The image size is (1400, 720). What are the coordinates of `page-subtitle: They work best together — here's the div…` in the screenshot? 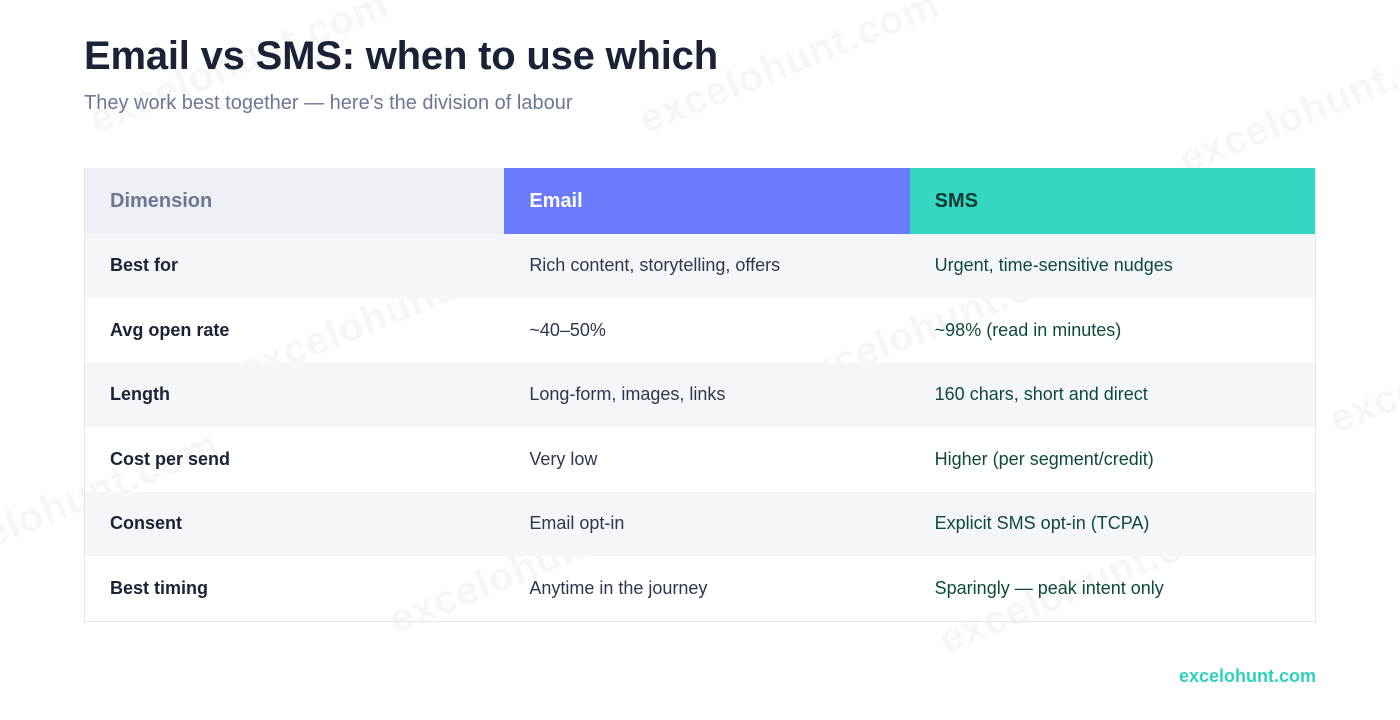 It's located at (328, 103).